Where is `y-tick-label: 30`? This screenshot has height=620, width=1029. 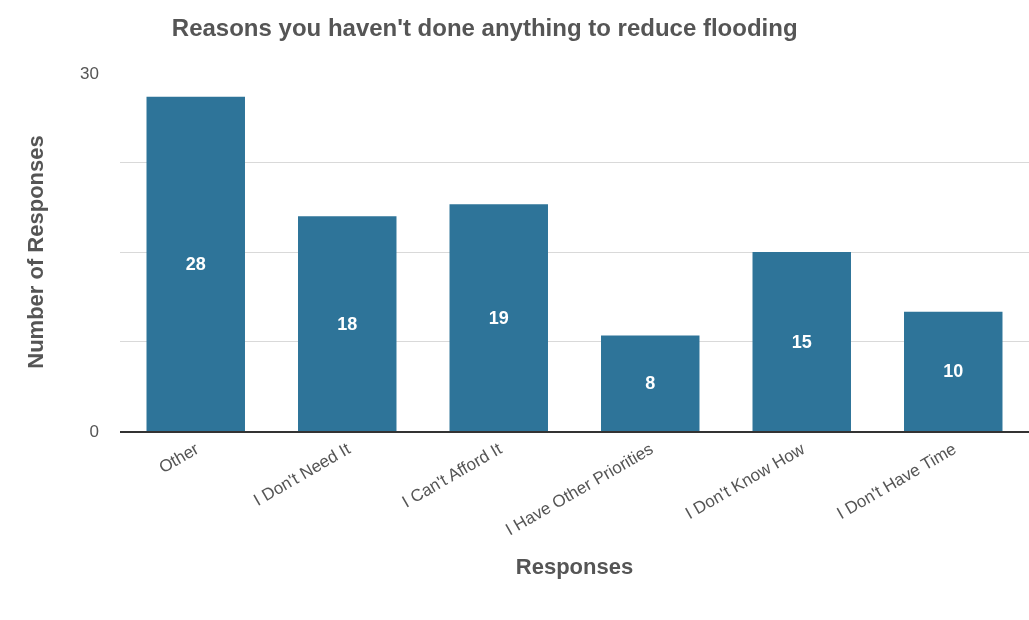 y-tick-label: 30 is located at coordinates (89, 73).